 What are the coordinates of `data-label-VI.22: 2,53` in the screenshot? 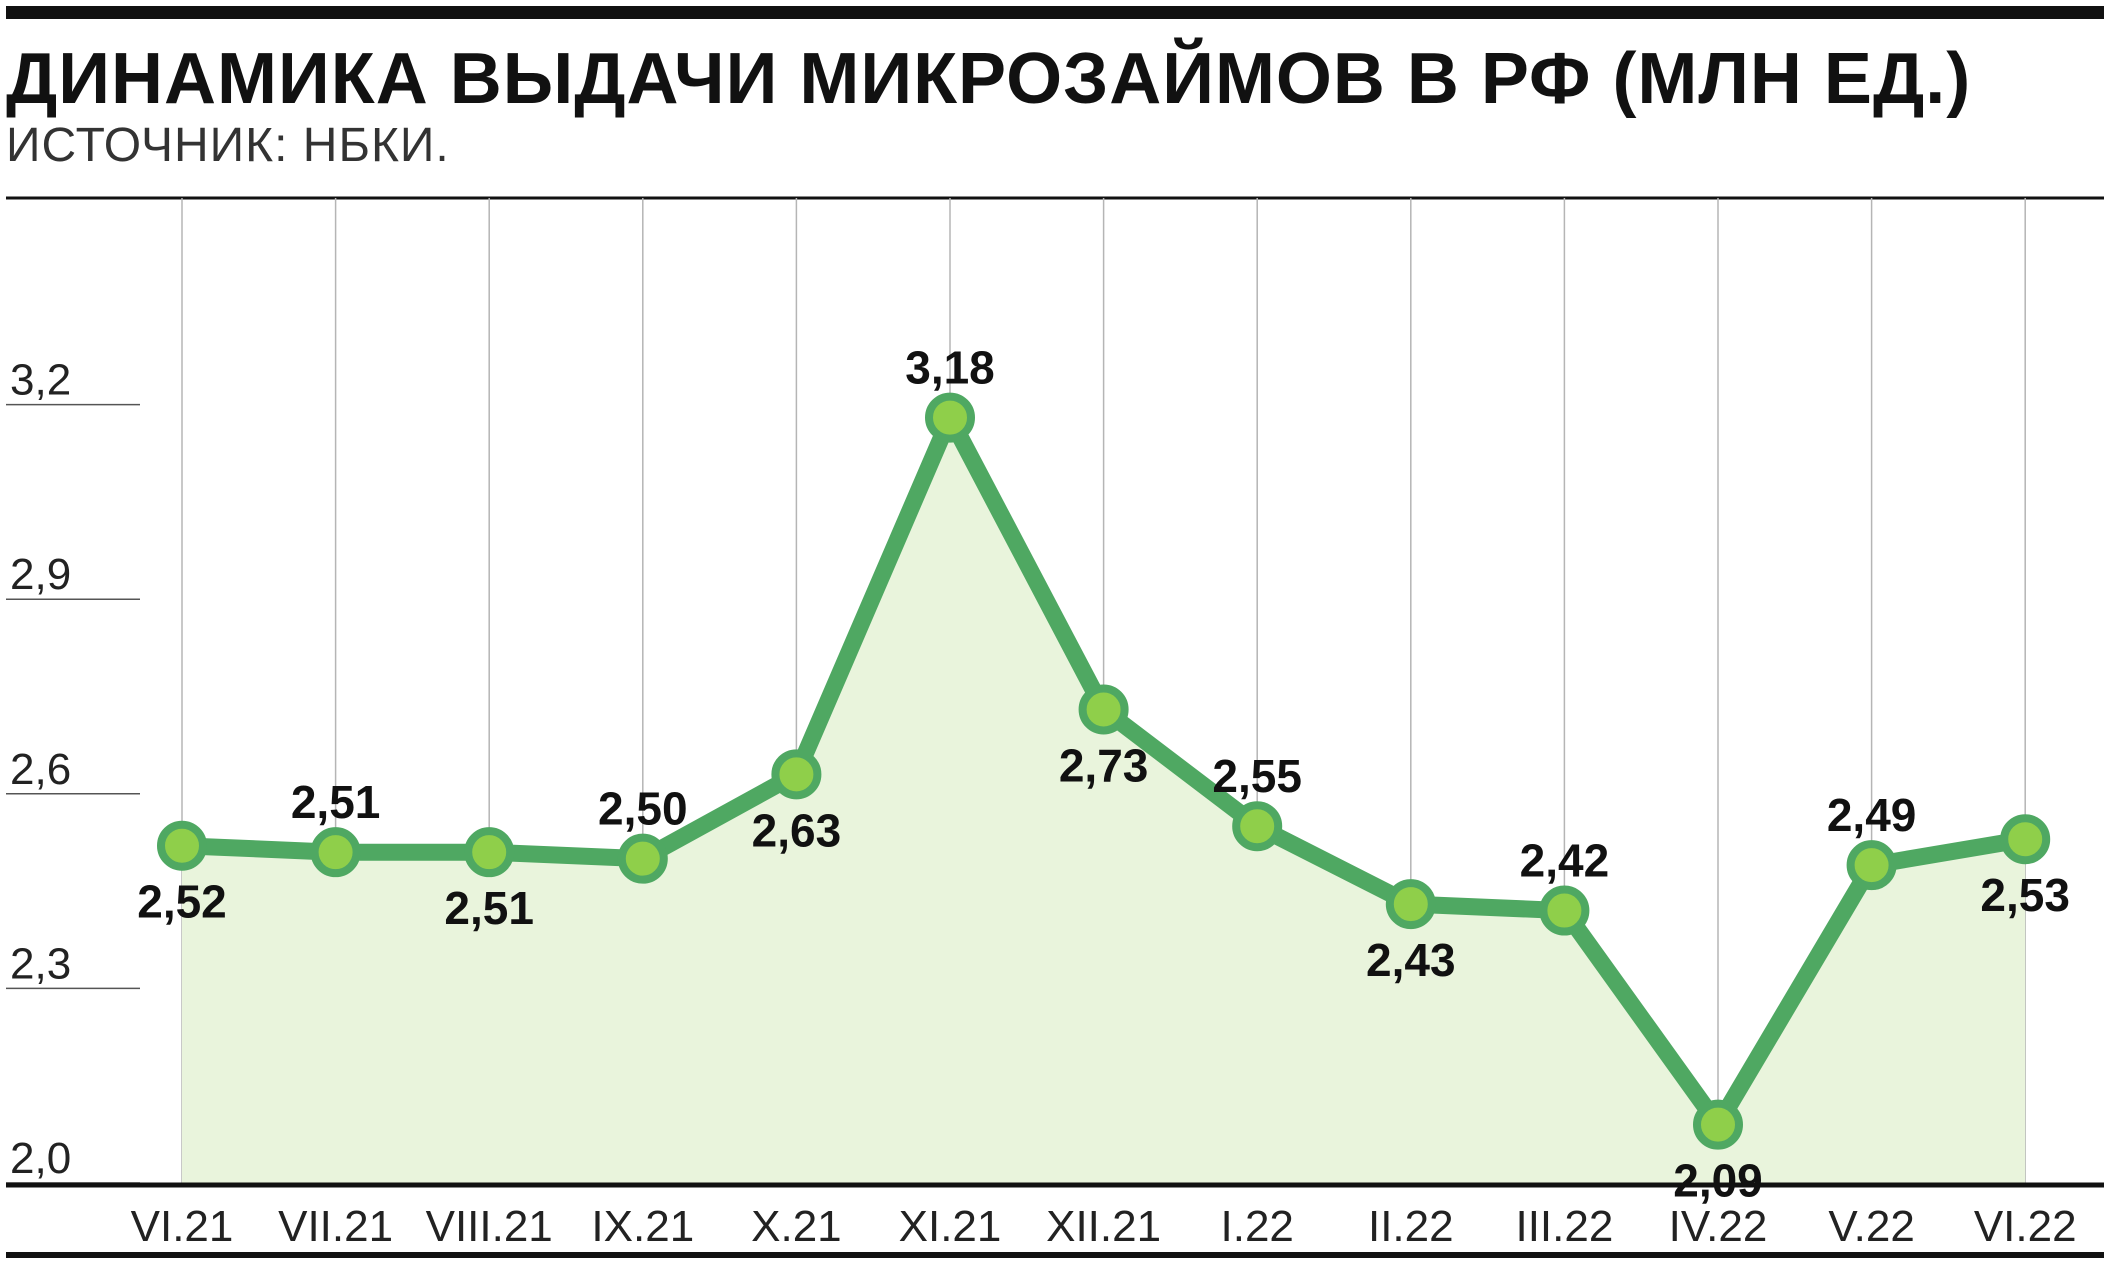 It's located at (2025, 895).